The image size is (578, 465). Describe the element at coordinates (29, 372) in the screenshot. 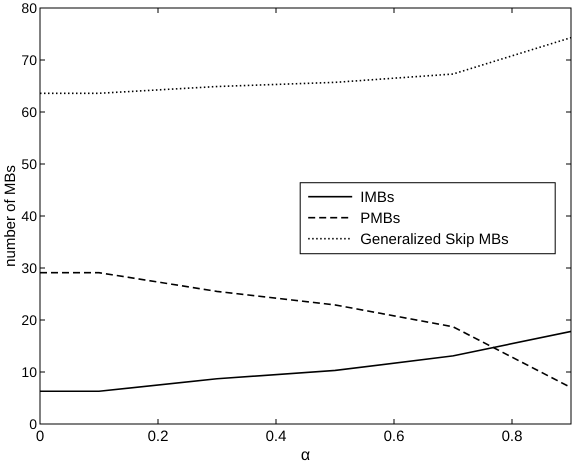

I see `y-tick-label: 10` at that location.